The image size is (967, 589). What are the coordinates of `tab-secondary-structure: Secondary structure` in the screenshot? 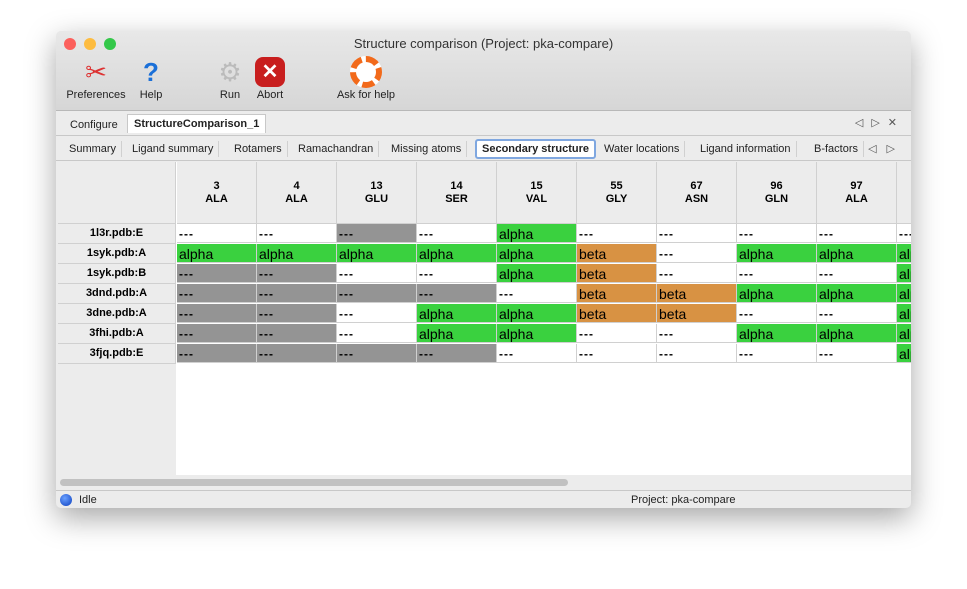 It's located at (535, 149).